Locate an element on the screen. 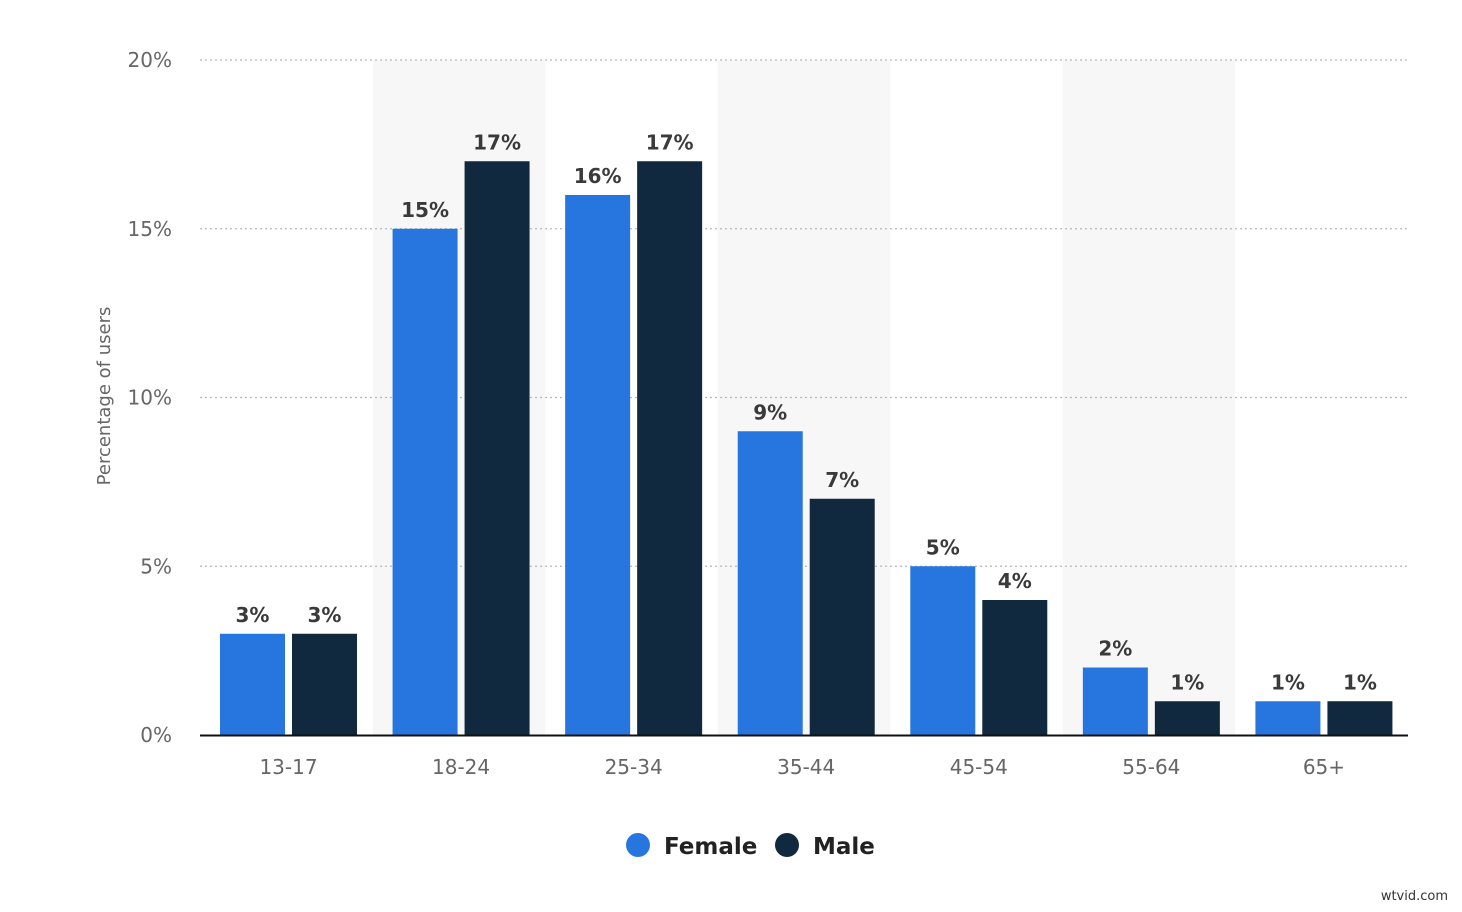 The image size is (1462, 912). x-tick-label: 18-24 is located at coordinates (461, 767).